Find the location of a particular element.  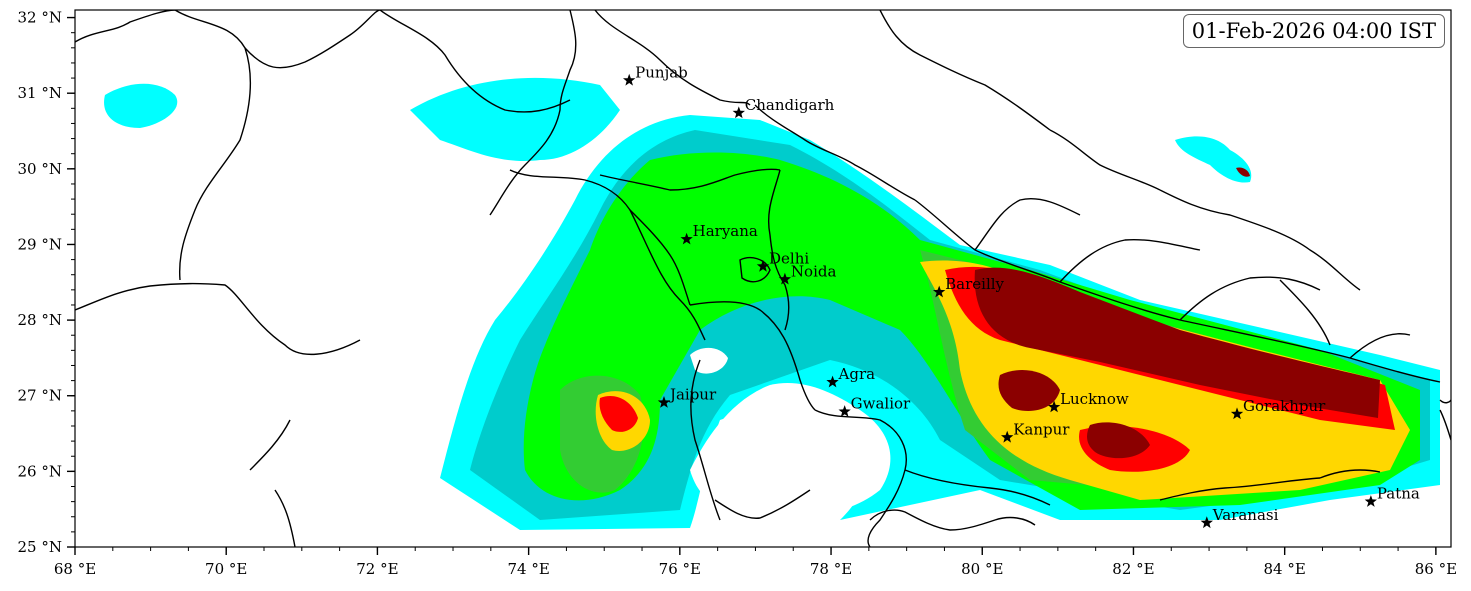

x-tick-label: 84 °E is located at coordinates (1285, 569).